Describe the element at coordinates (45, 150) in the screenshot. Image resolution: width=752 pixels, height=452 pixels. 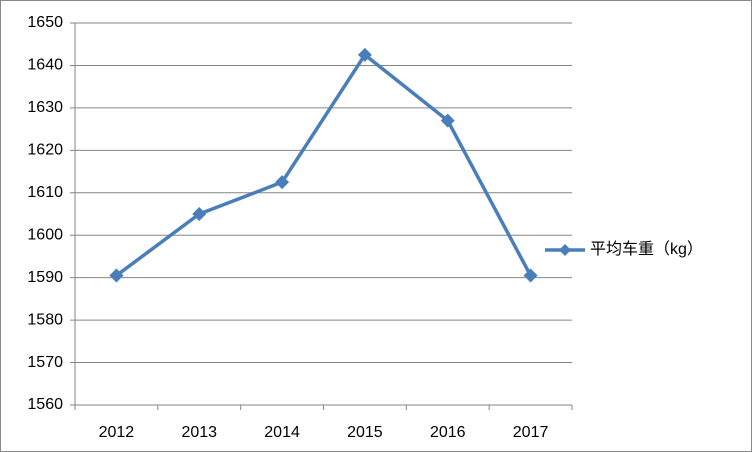
I see `y-tick-label: 1620` at that location.